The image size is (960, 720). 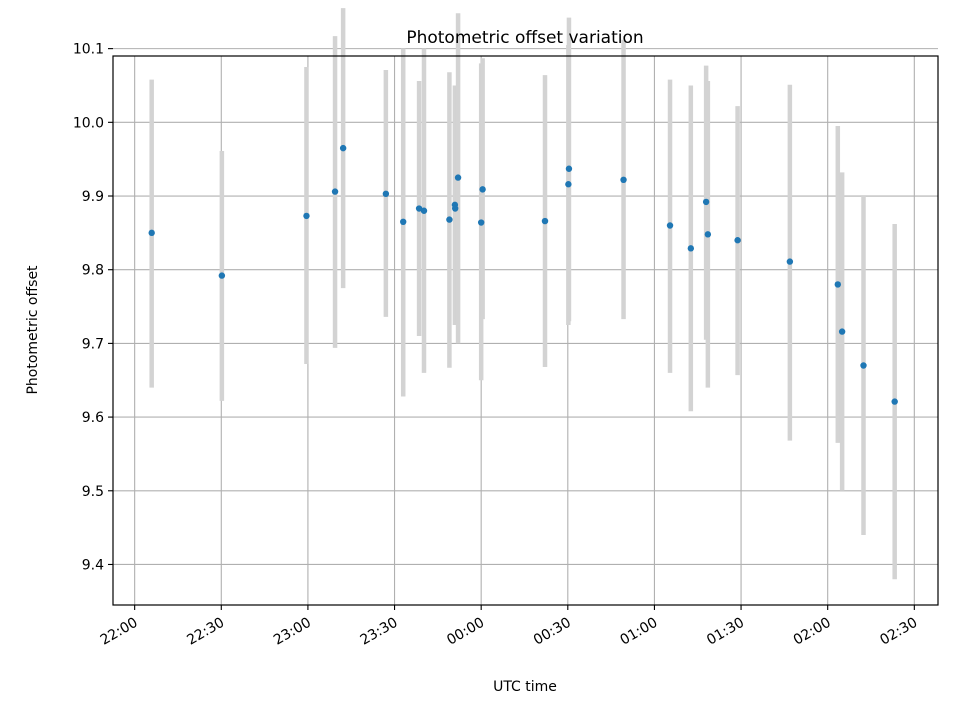 What do you see at coordinates (93, 565) in the screenshot?
I see `y-tick-label: 9.4` at bounding box center [93, 565].